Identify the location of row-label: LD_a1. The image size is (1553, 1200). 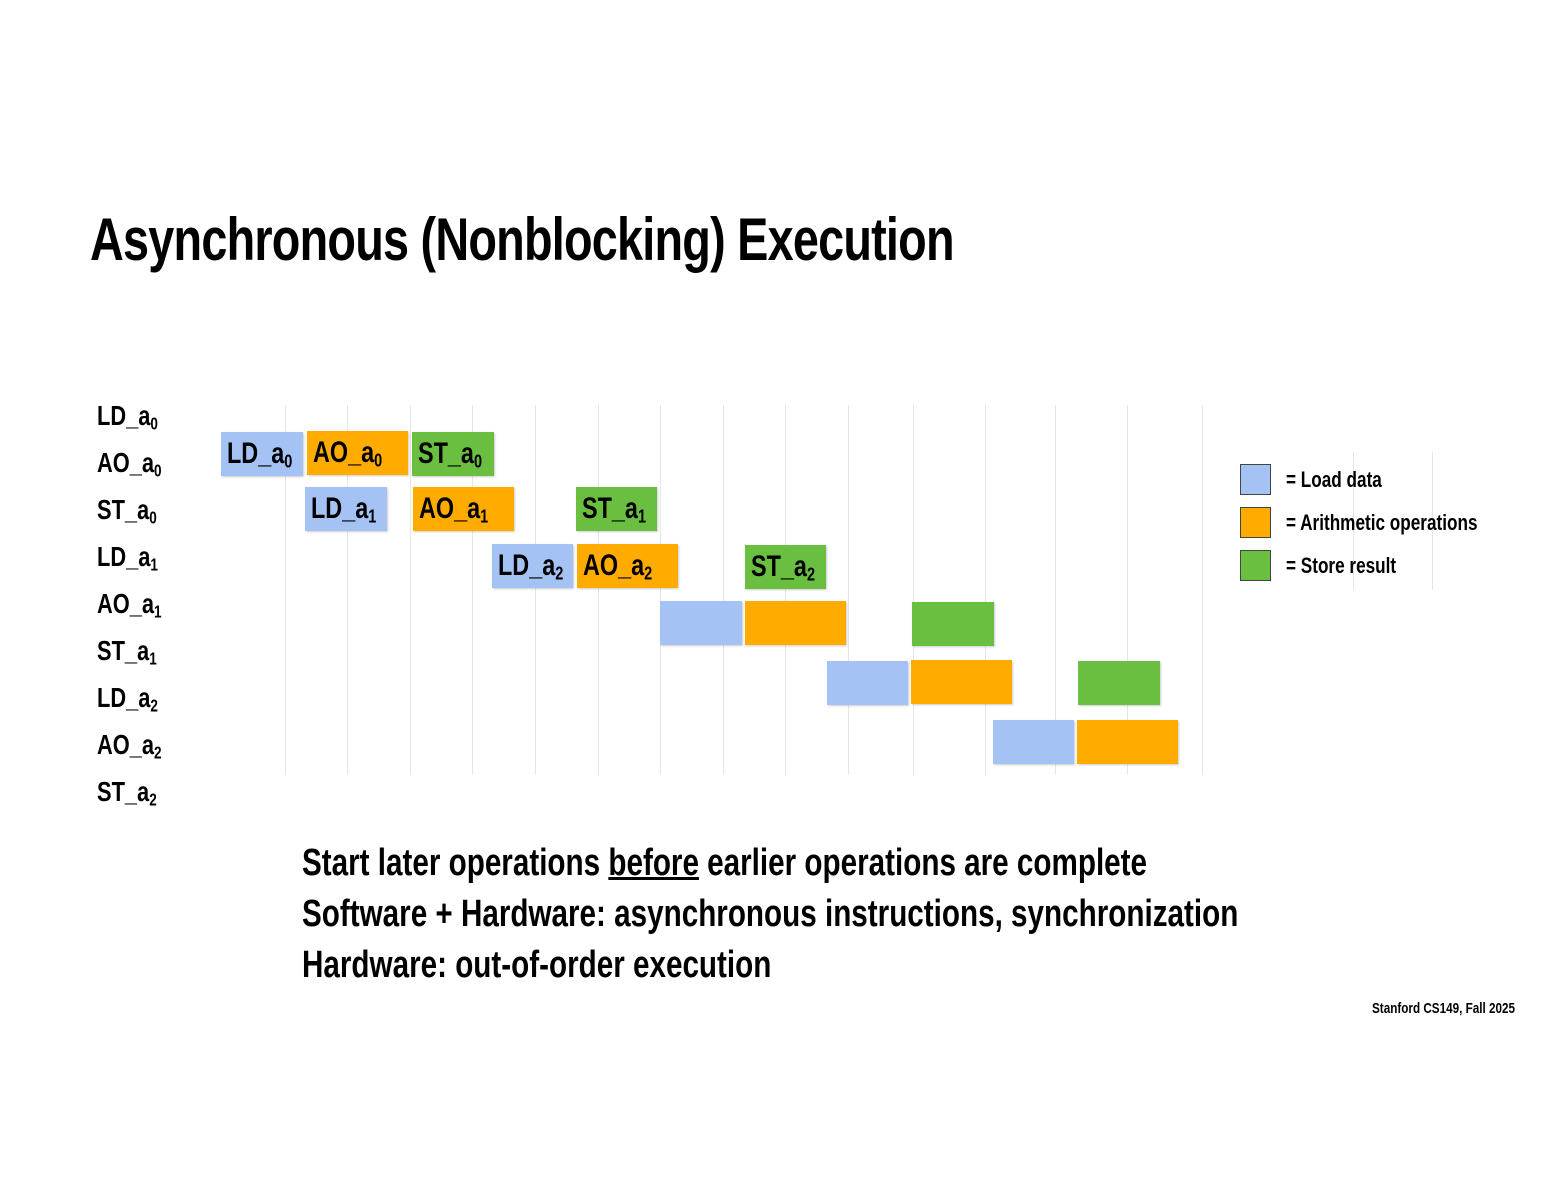
(136, 560).